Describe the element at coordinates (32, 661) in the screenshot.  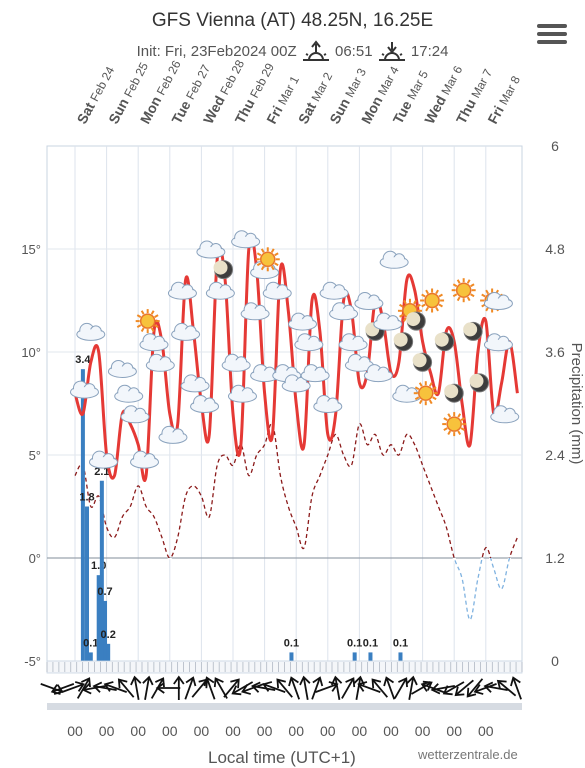
I see `y-tick-label: -5°` at that location.